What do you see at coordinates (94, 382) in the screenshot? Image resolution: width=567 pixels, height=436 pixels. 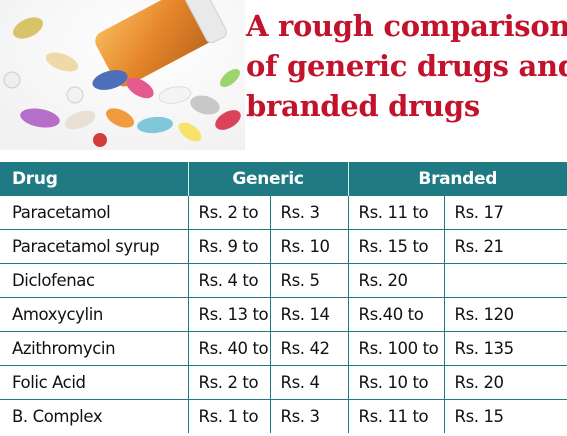 I see `drug-name: Folic Acid` at bounding box center [94, 382].